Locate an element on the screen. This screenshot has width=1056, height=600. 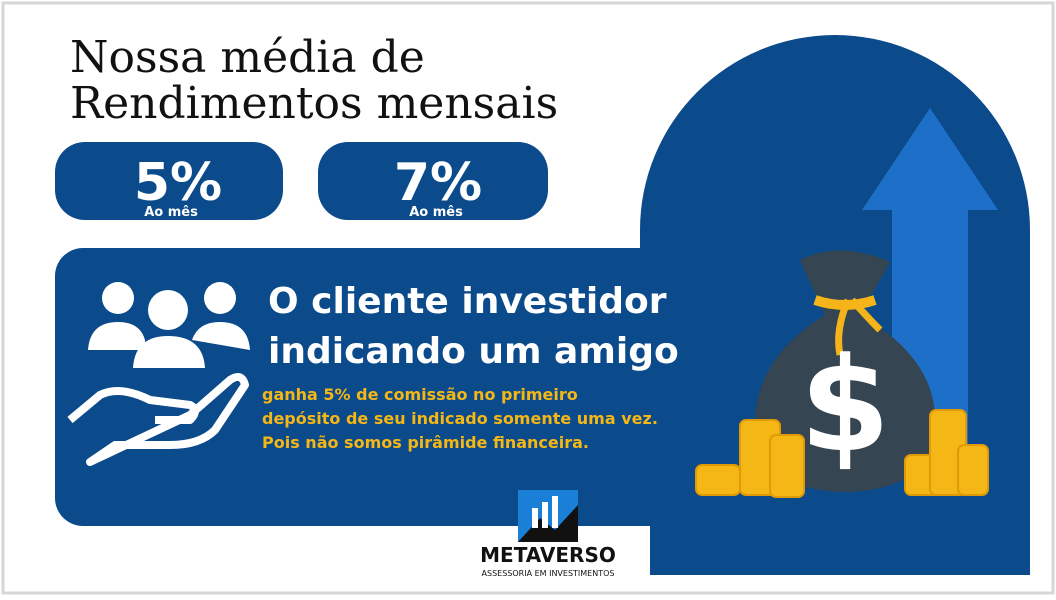
logo-tagline: ASSESSORIA EM INVESTIMENTOS is located at coordinates (548, 573).